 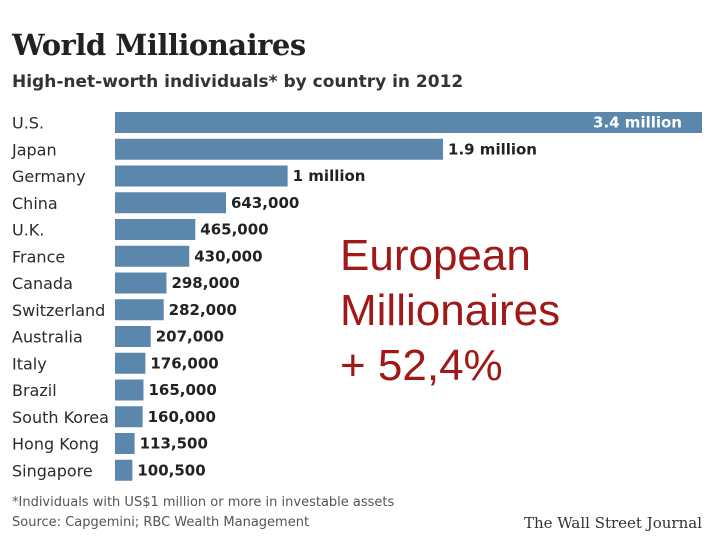 I want to click on european-millionaires-callout: European Millionaires + 52,4%, so click(x=450, y=310).